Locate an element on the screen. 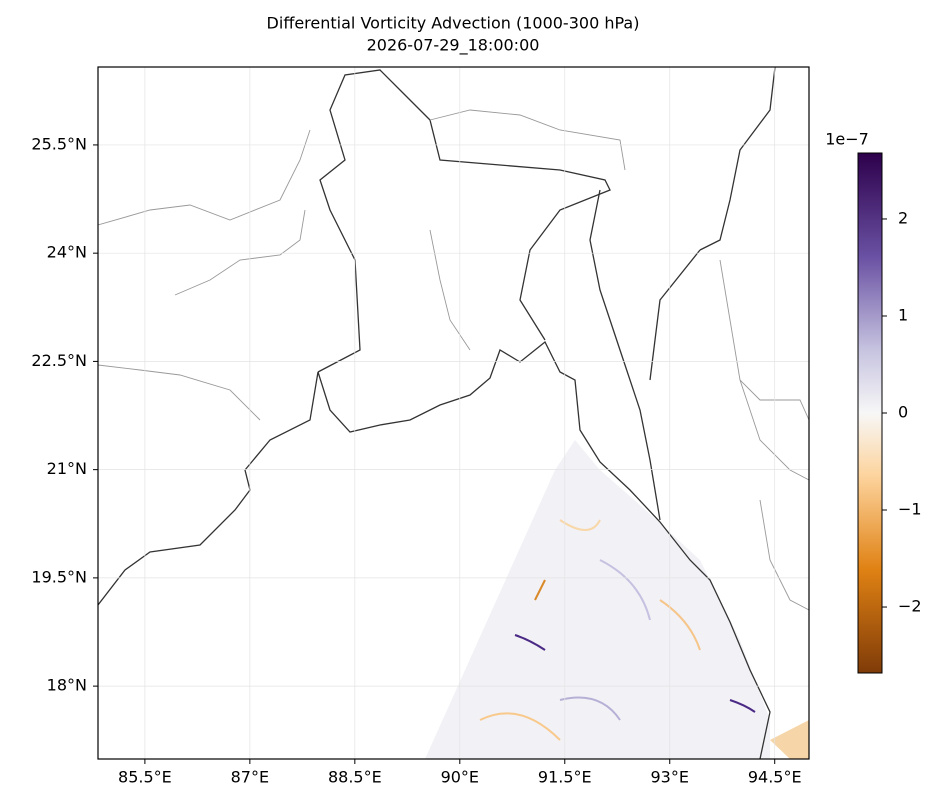  x-tick-label: 85.5°E is located at coordinates (145, 777).